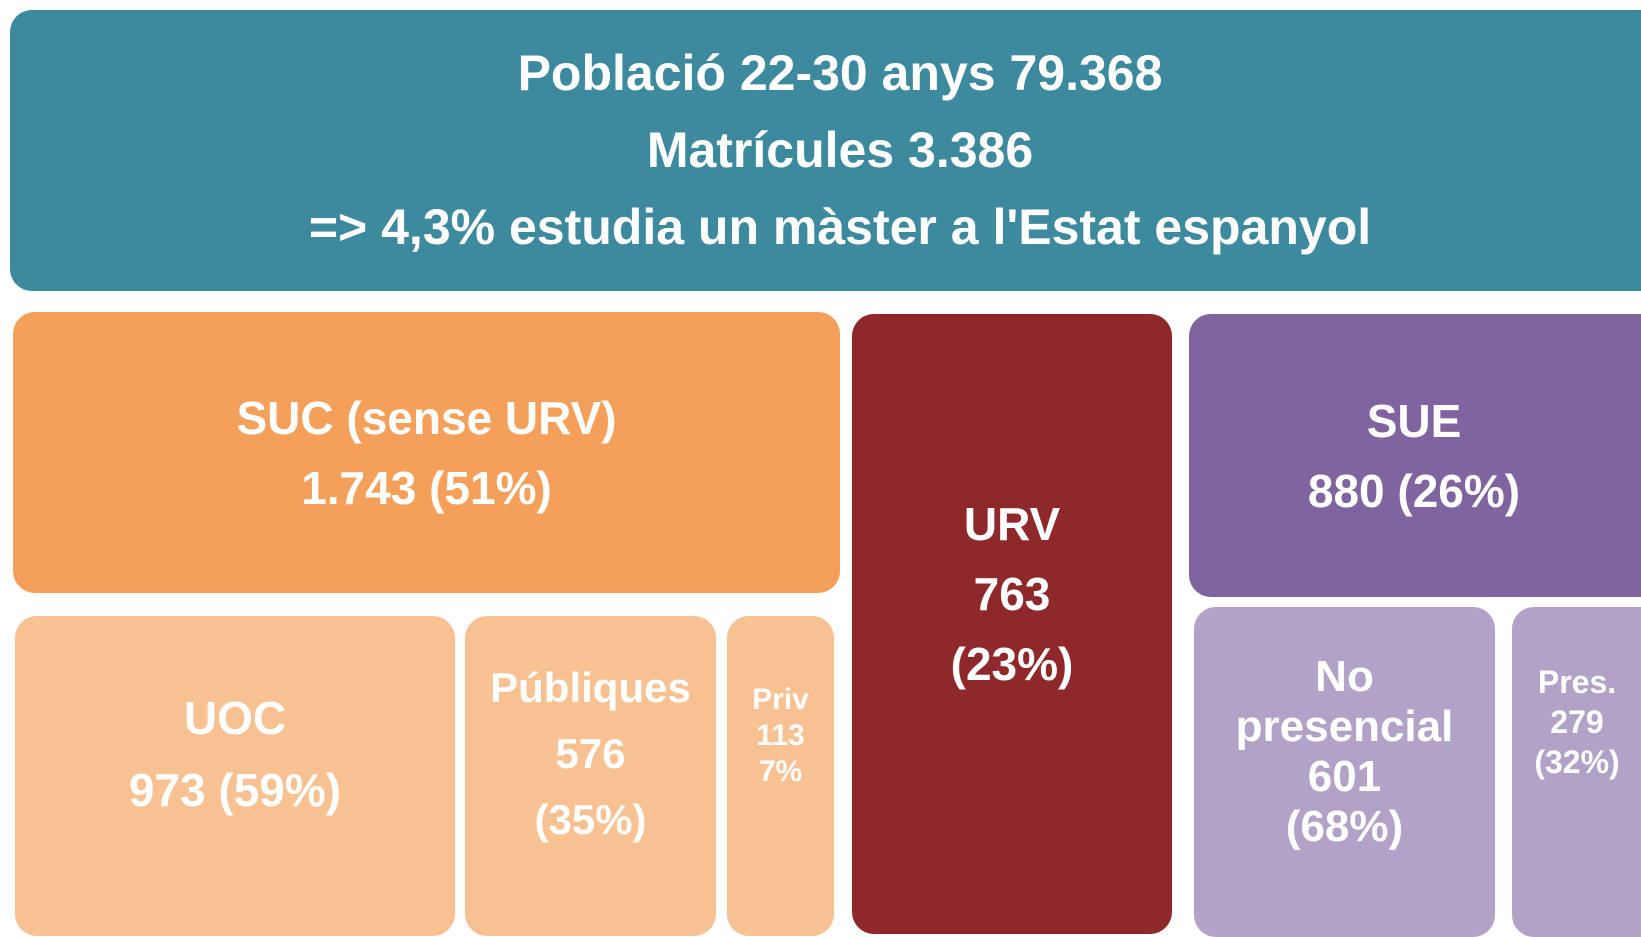 This screenshot has height=937, width=1641. I want to click on publiques-box: Públiques 576 (35%), so click(590, 776).